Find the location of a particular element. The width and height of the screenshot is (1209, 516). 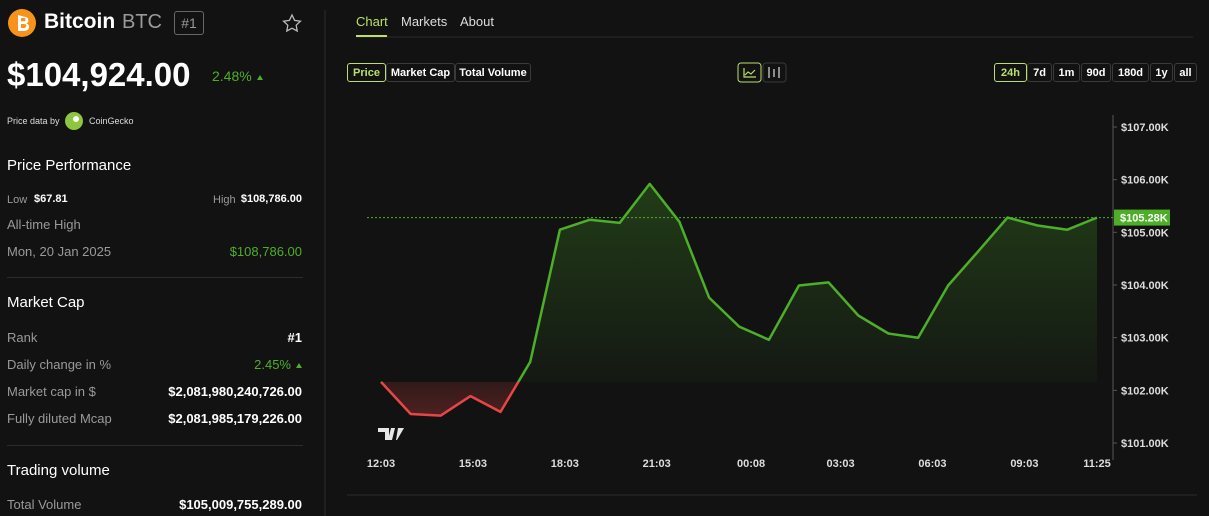

range-button: 7d is located at coordinates (1039, 72).